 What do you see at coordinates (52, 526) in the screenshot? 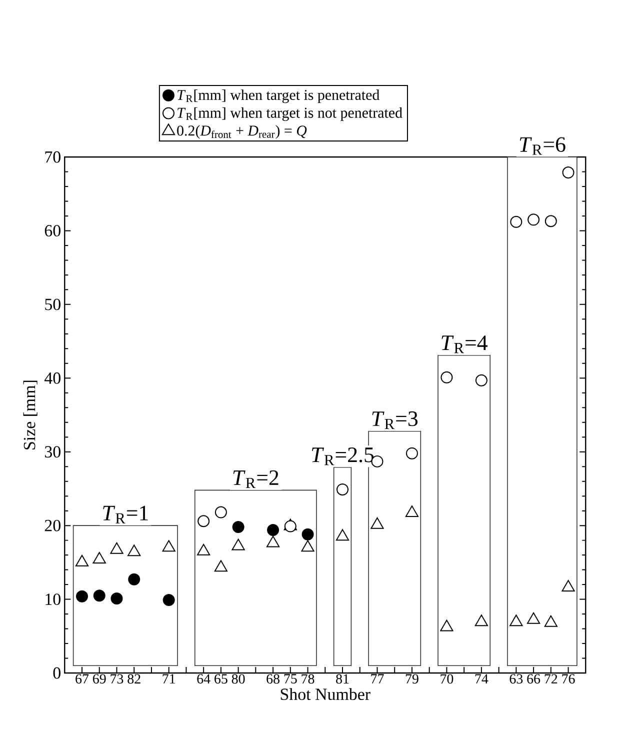
I see `y-tick-label: 20` at bounding box center [52, 526].